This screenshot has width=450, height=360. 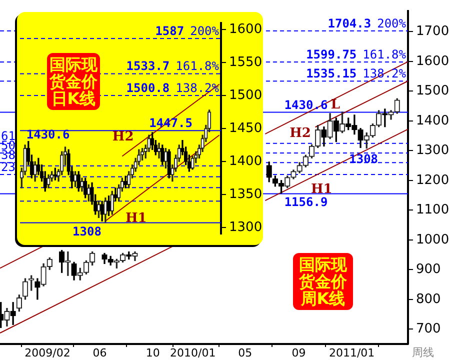 I want to click on annotation: 1308, so click(x=87, y=231).